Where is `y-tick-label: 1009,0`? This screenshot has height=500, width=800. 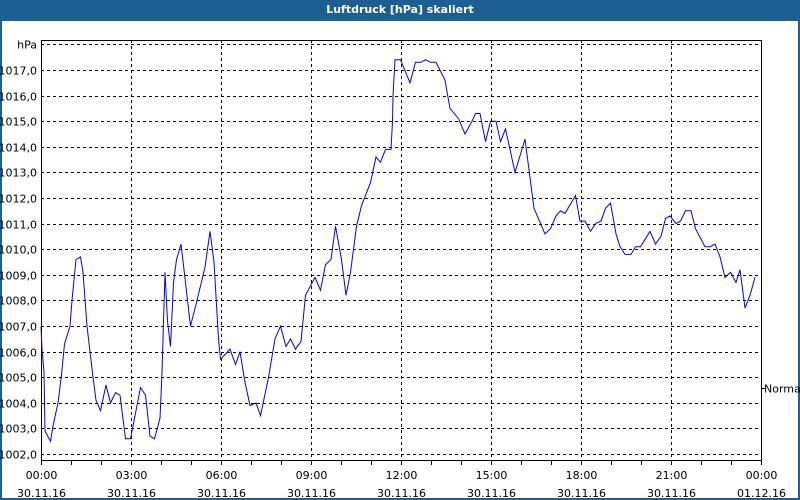 y-tick-label: 1009,0 is located at coordinates (18, 276).